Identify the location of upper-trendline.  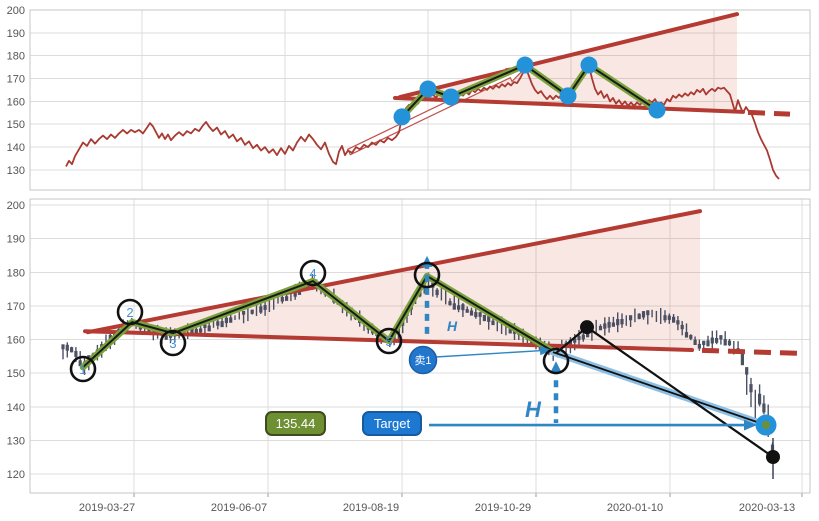
(568, 56).